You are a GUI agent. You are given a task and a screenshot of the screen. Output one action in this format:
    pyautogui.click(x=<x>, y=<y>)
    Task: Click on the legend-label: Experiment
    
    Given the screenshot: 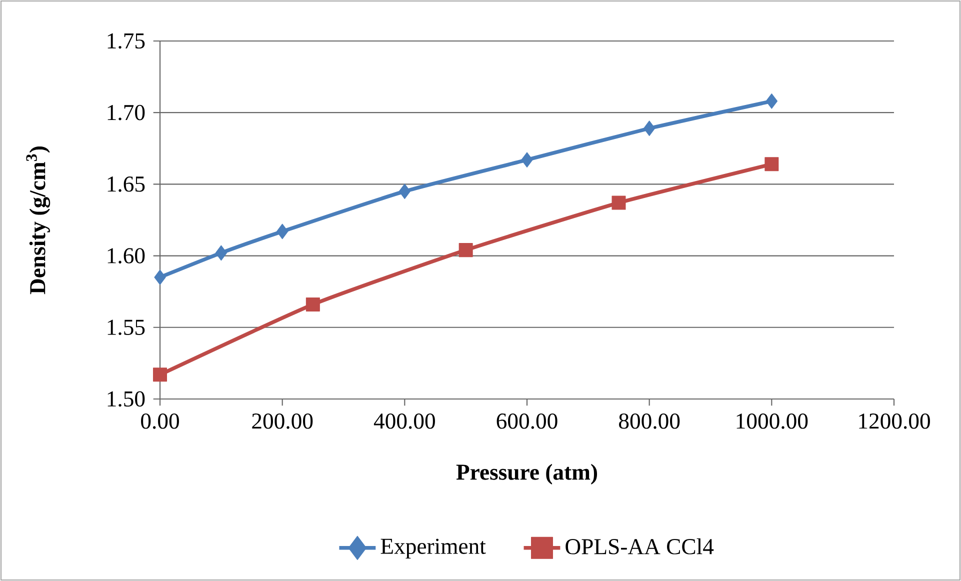 What is the action you would take?
    pyautogui.click(x=433, y=548)
    